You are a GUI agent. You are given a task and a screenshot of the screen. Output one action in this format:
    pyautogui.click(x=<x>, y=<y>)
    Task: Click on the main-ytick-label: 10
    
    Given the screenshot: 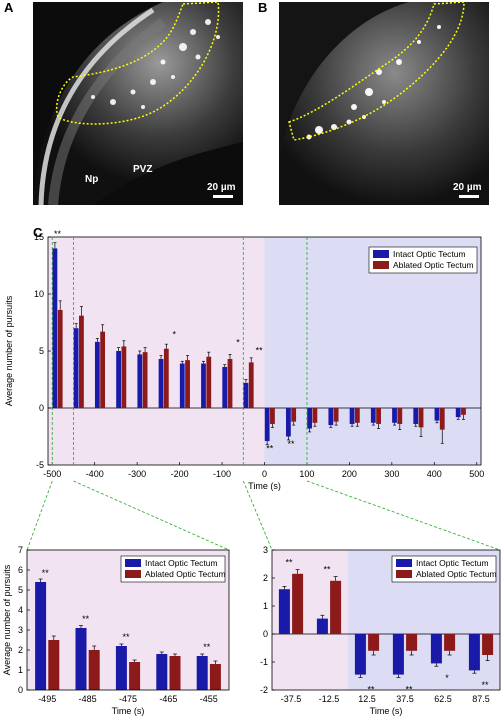 What is the action you would take?
    pyautogui.click(x=39, y=294)
    